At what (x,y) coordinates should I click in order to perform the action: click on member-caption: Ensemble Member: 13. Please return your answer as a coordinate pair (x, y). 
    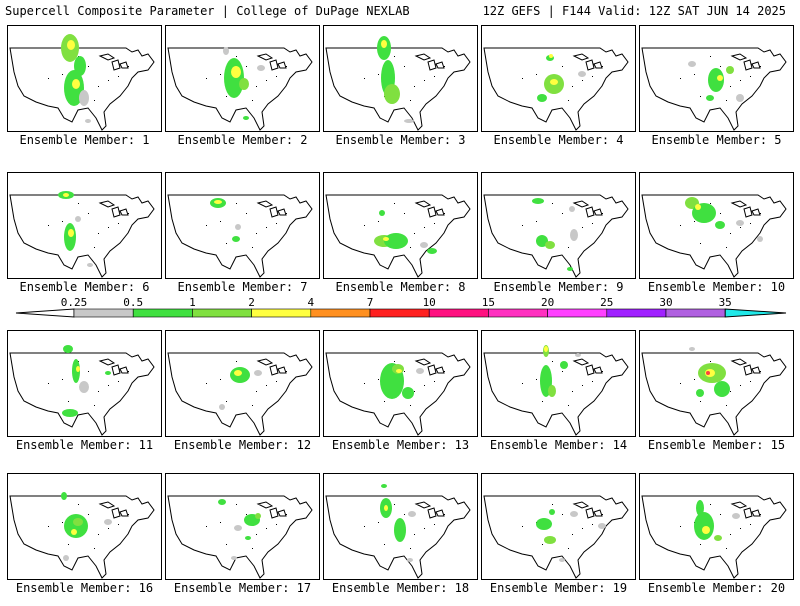
    Looking at the image, I should click on (400, 445).